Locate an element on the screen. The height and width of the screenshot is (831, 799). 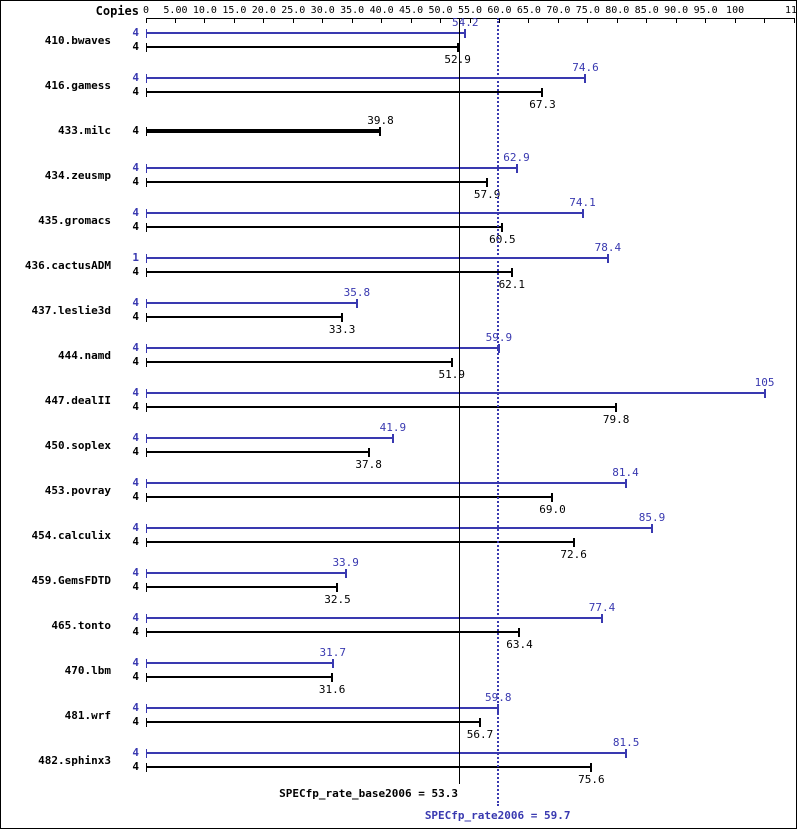
bar-value-label: 78.4 is located at coordinates (608, 247).